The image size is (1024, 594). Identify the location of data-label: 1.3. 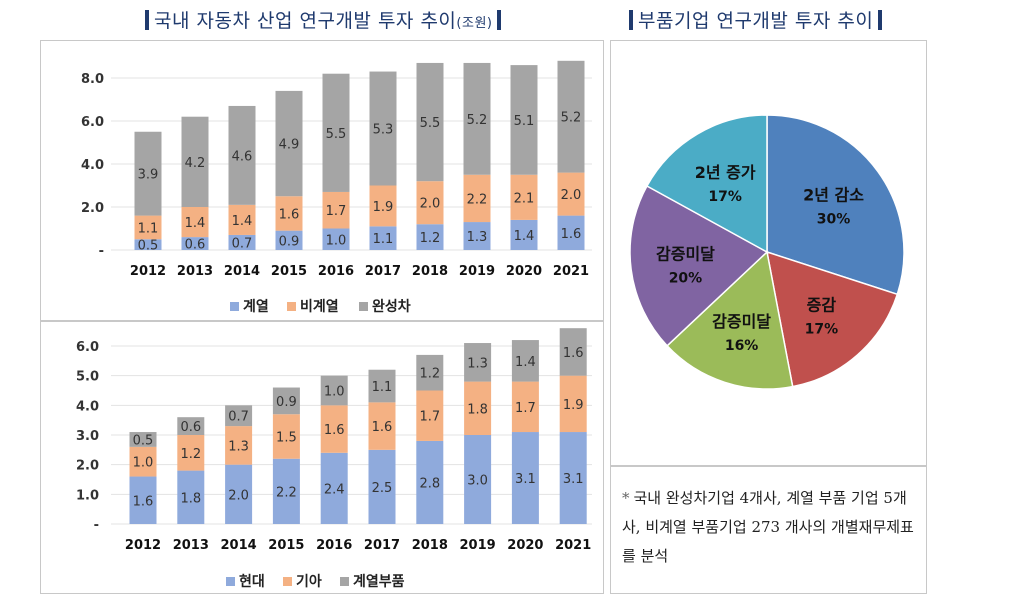
(238, 446).